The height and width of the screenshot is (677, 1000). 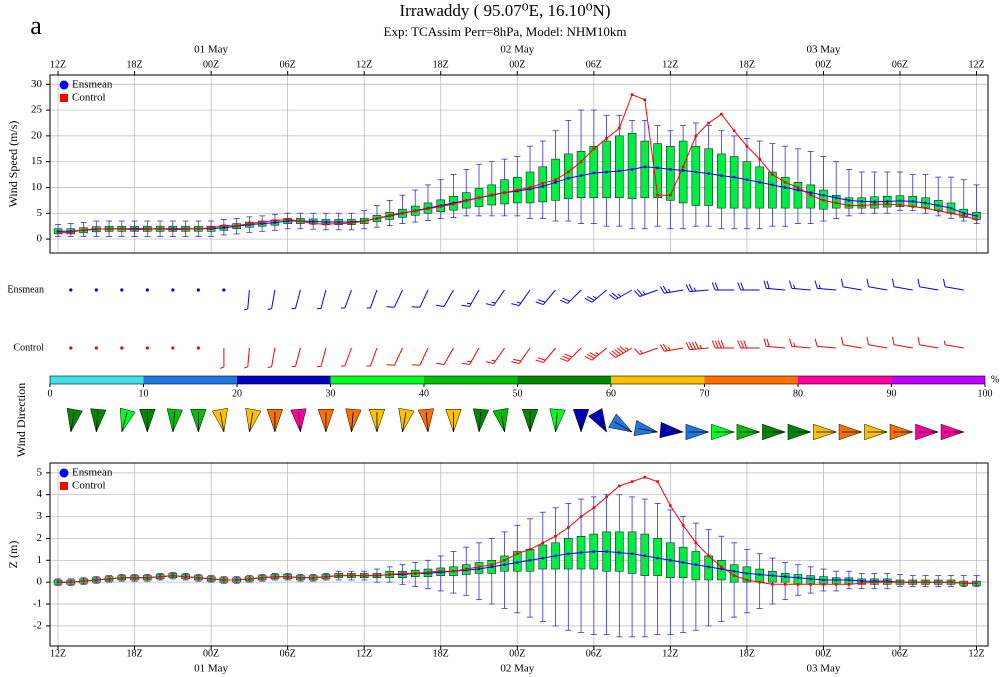 I want to click on subtitle: Exp: TCAssim Perr=8hPa, Model: NHM10km, so click(x=505, y=31).